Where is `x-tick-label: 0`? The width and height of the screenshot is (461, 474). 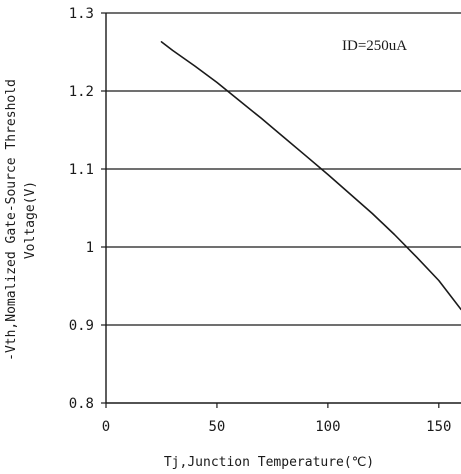 x-tick-label: 0 is located at coordinates (106, 427).